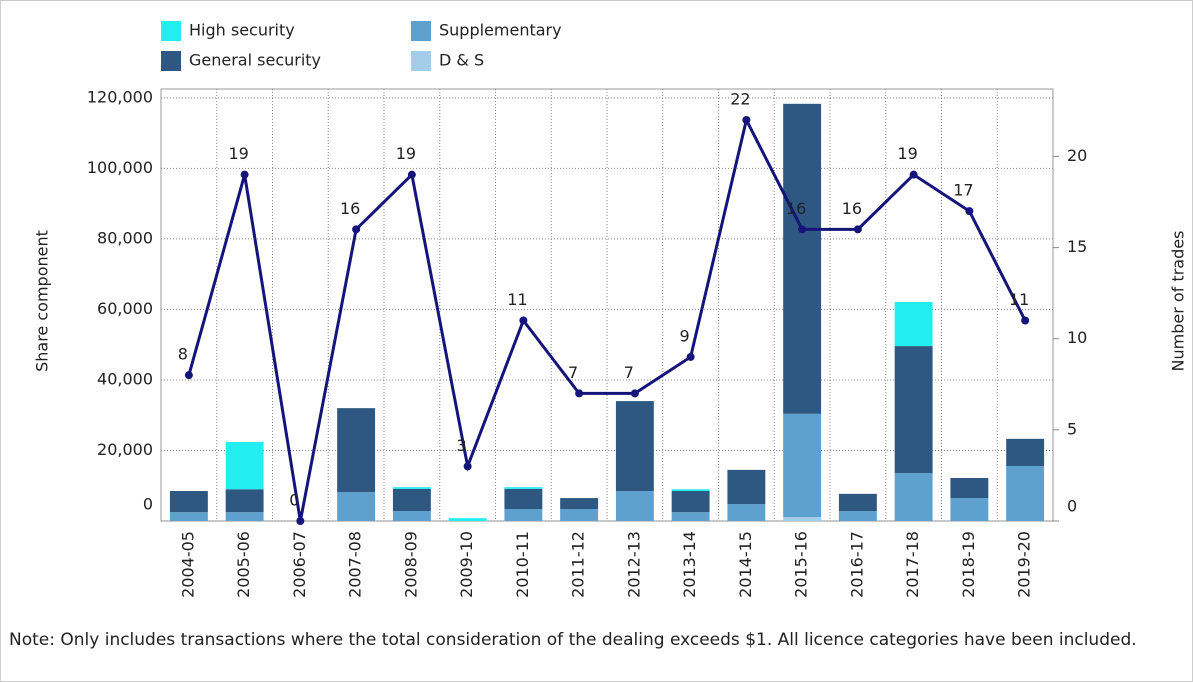 This screenshot has width=1193, height=682. I want to click on y-axis-title: Share component, so click(42, 301).